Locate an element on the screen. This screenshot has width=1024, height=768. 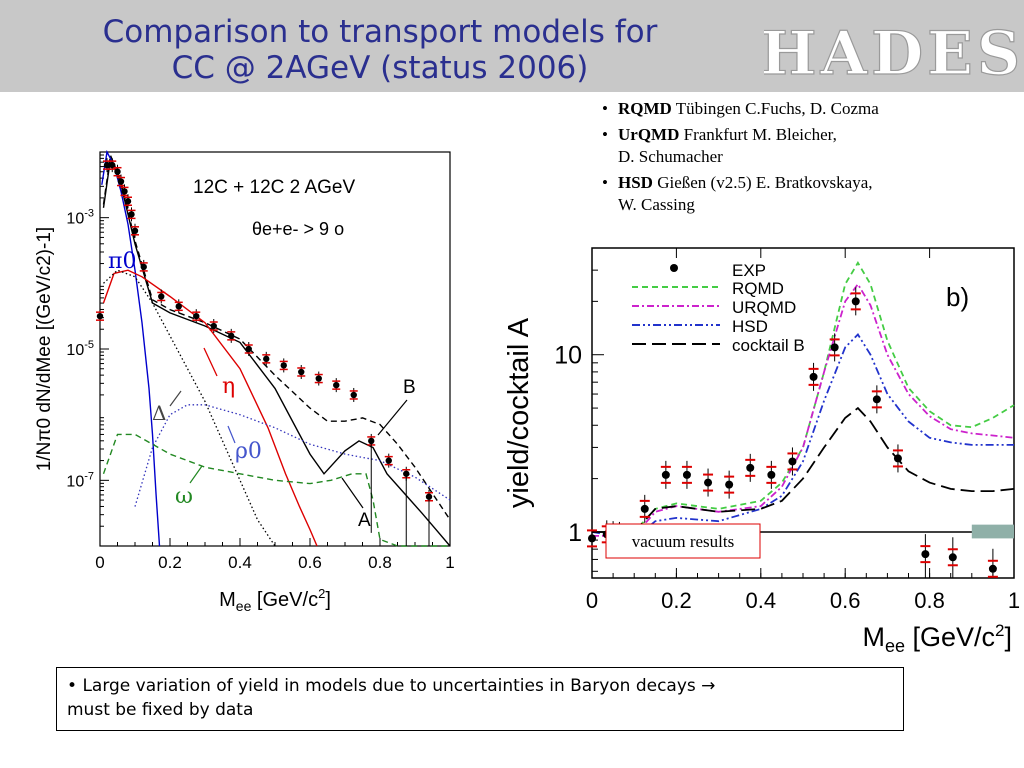
eta-arrow is located at coordinates (210, 362).